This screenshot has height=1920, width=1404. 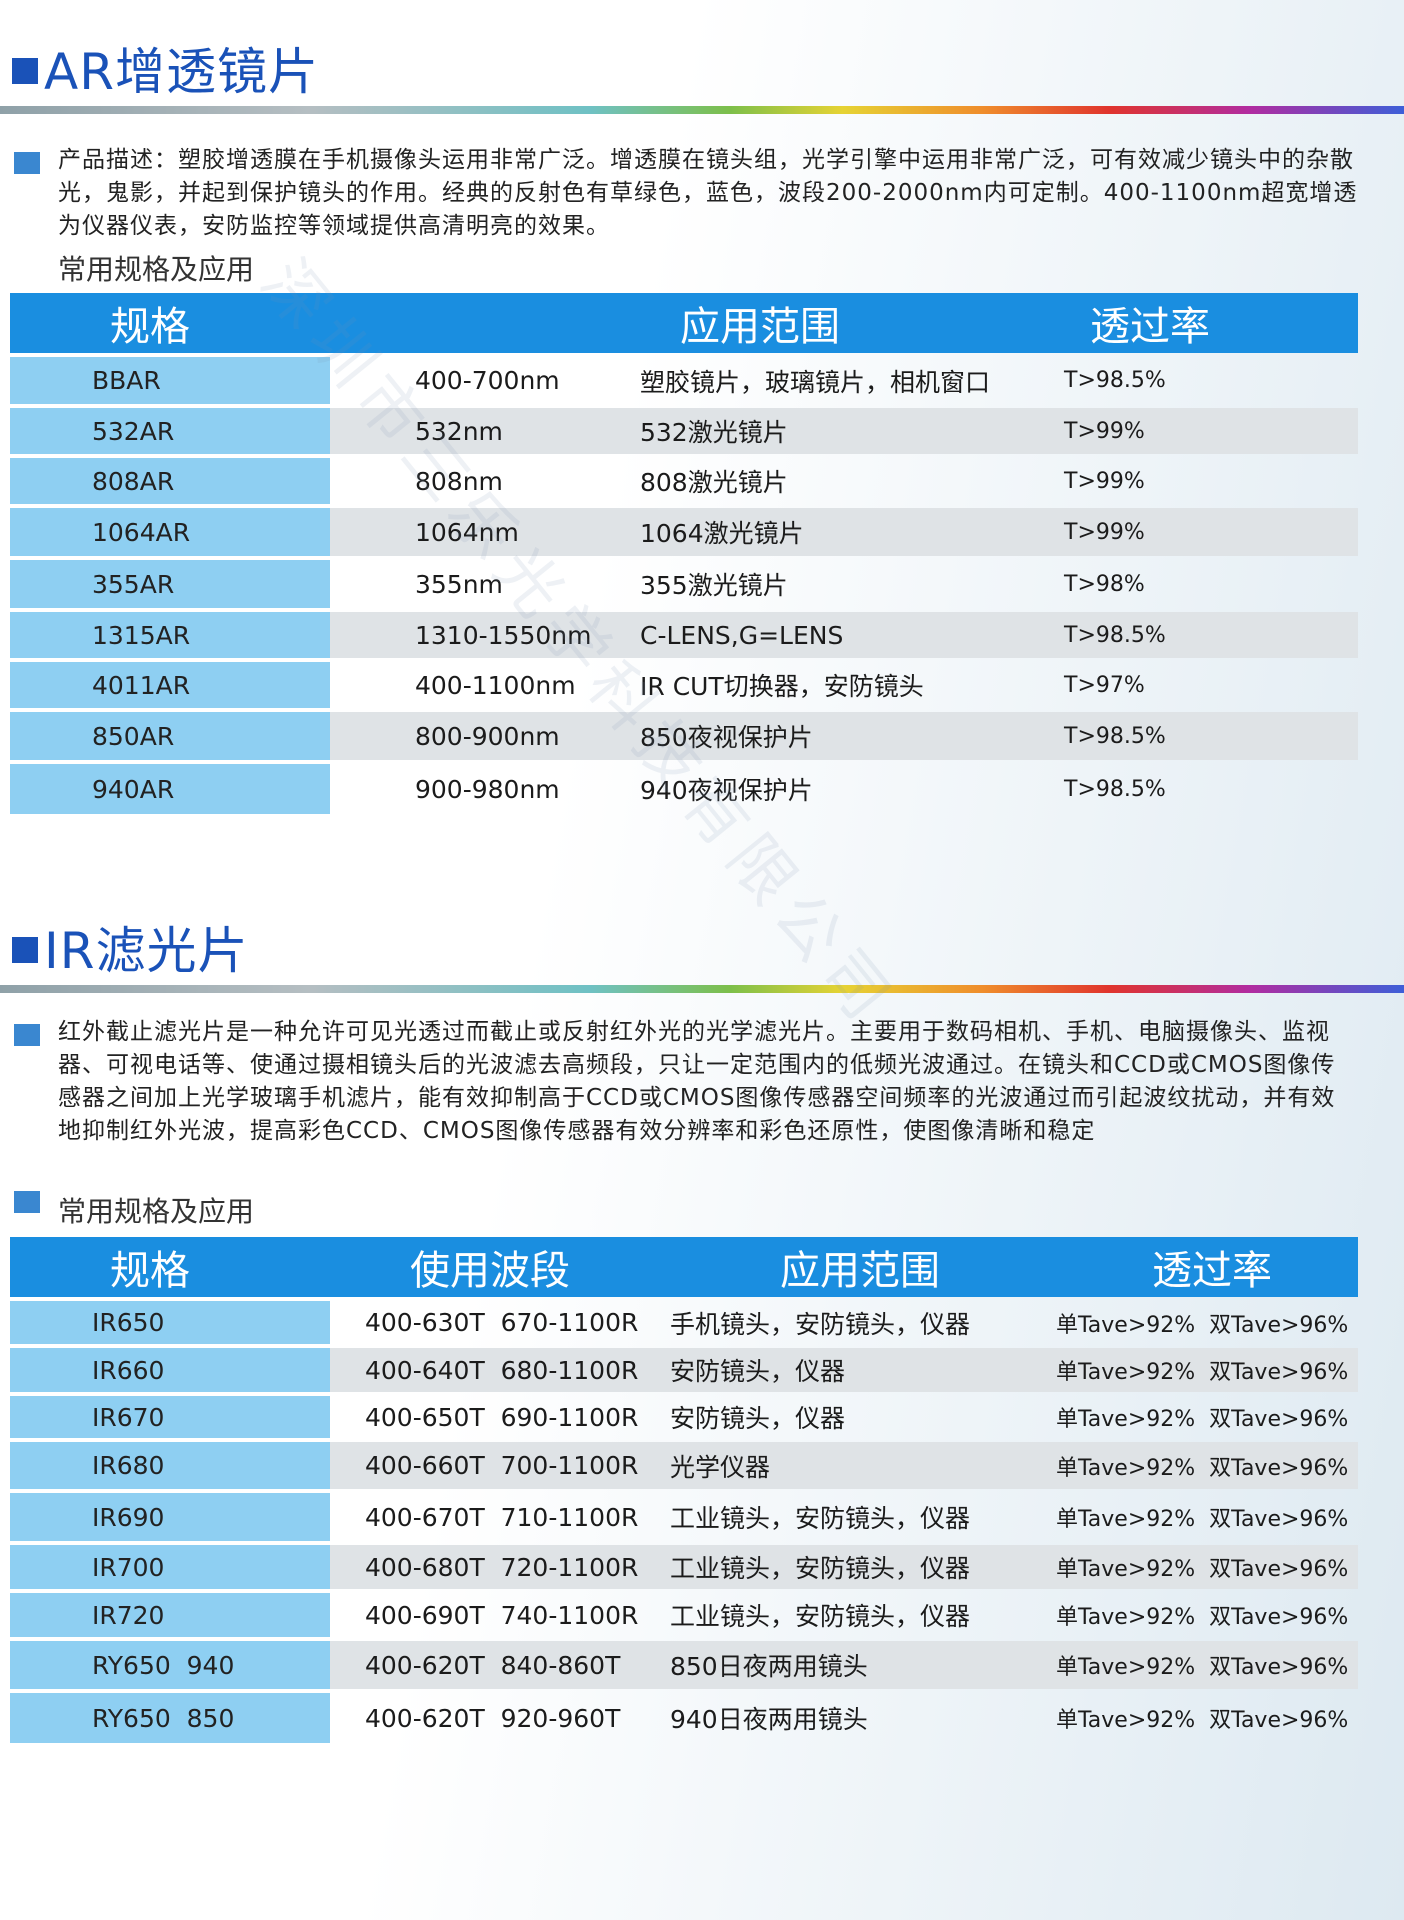 I want to click on band-cell: 400-620T 840-860T, so click(x=495, y=1665).